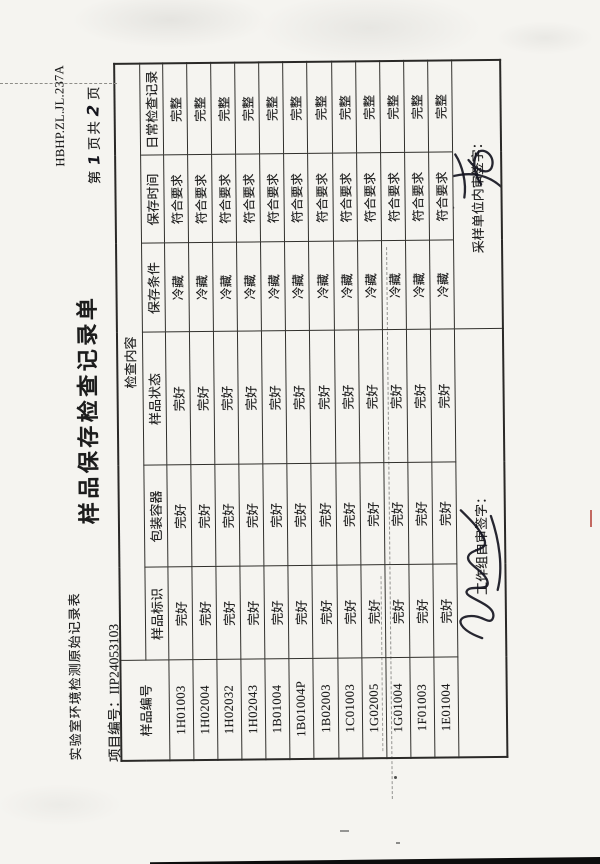 The width and height of the screenshot is (600, 864). What do you see at coordinates (60, 116) in the screenshot?
I see `form-code-text: HBHP.ZL.JL.237A` at bounding box center [60, 116].